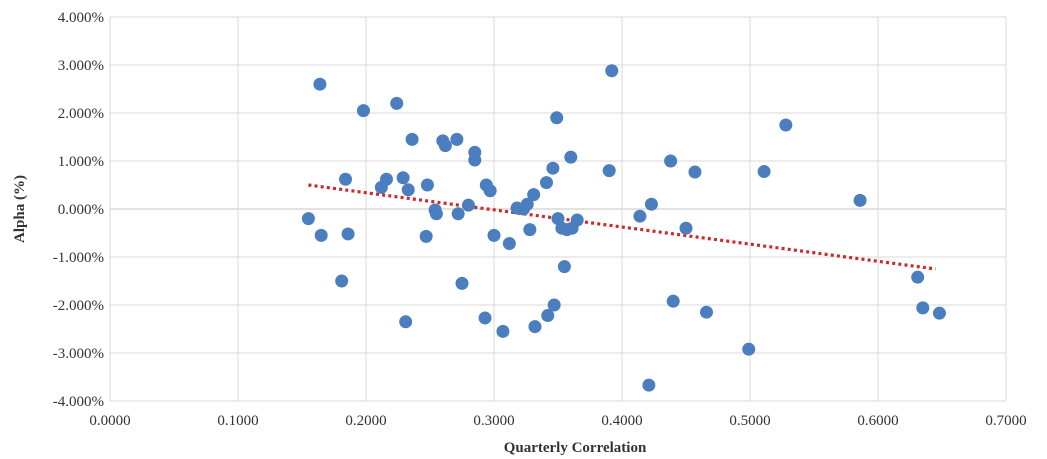  Describe the element at coordinates (78, 258) in the screenshot. I see `y-tick-label: -1.000%` at that location.